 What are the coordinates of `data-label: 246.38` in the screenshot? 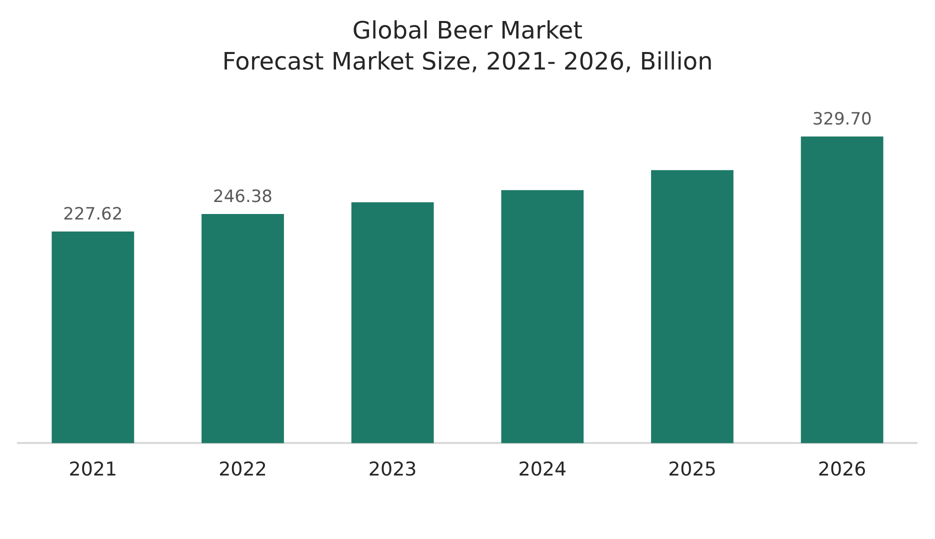 It's located at (242, 196).